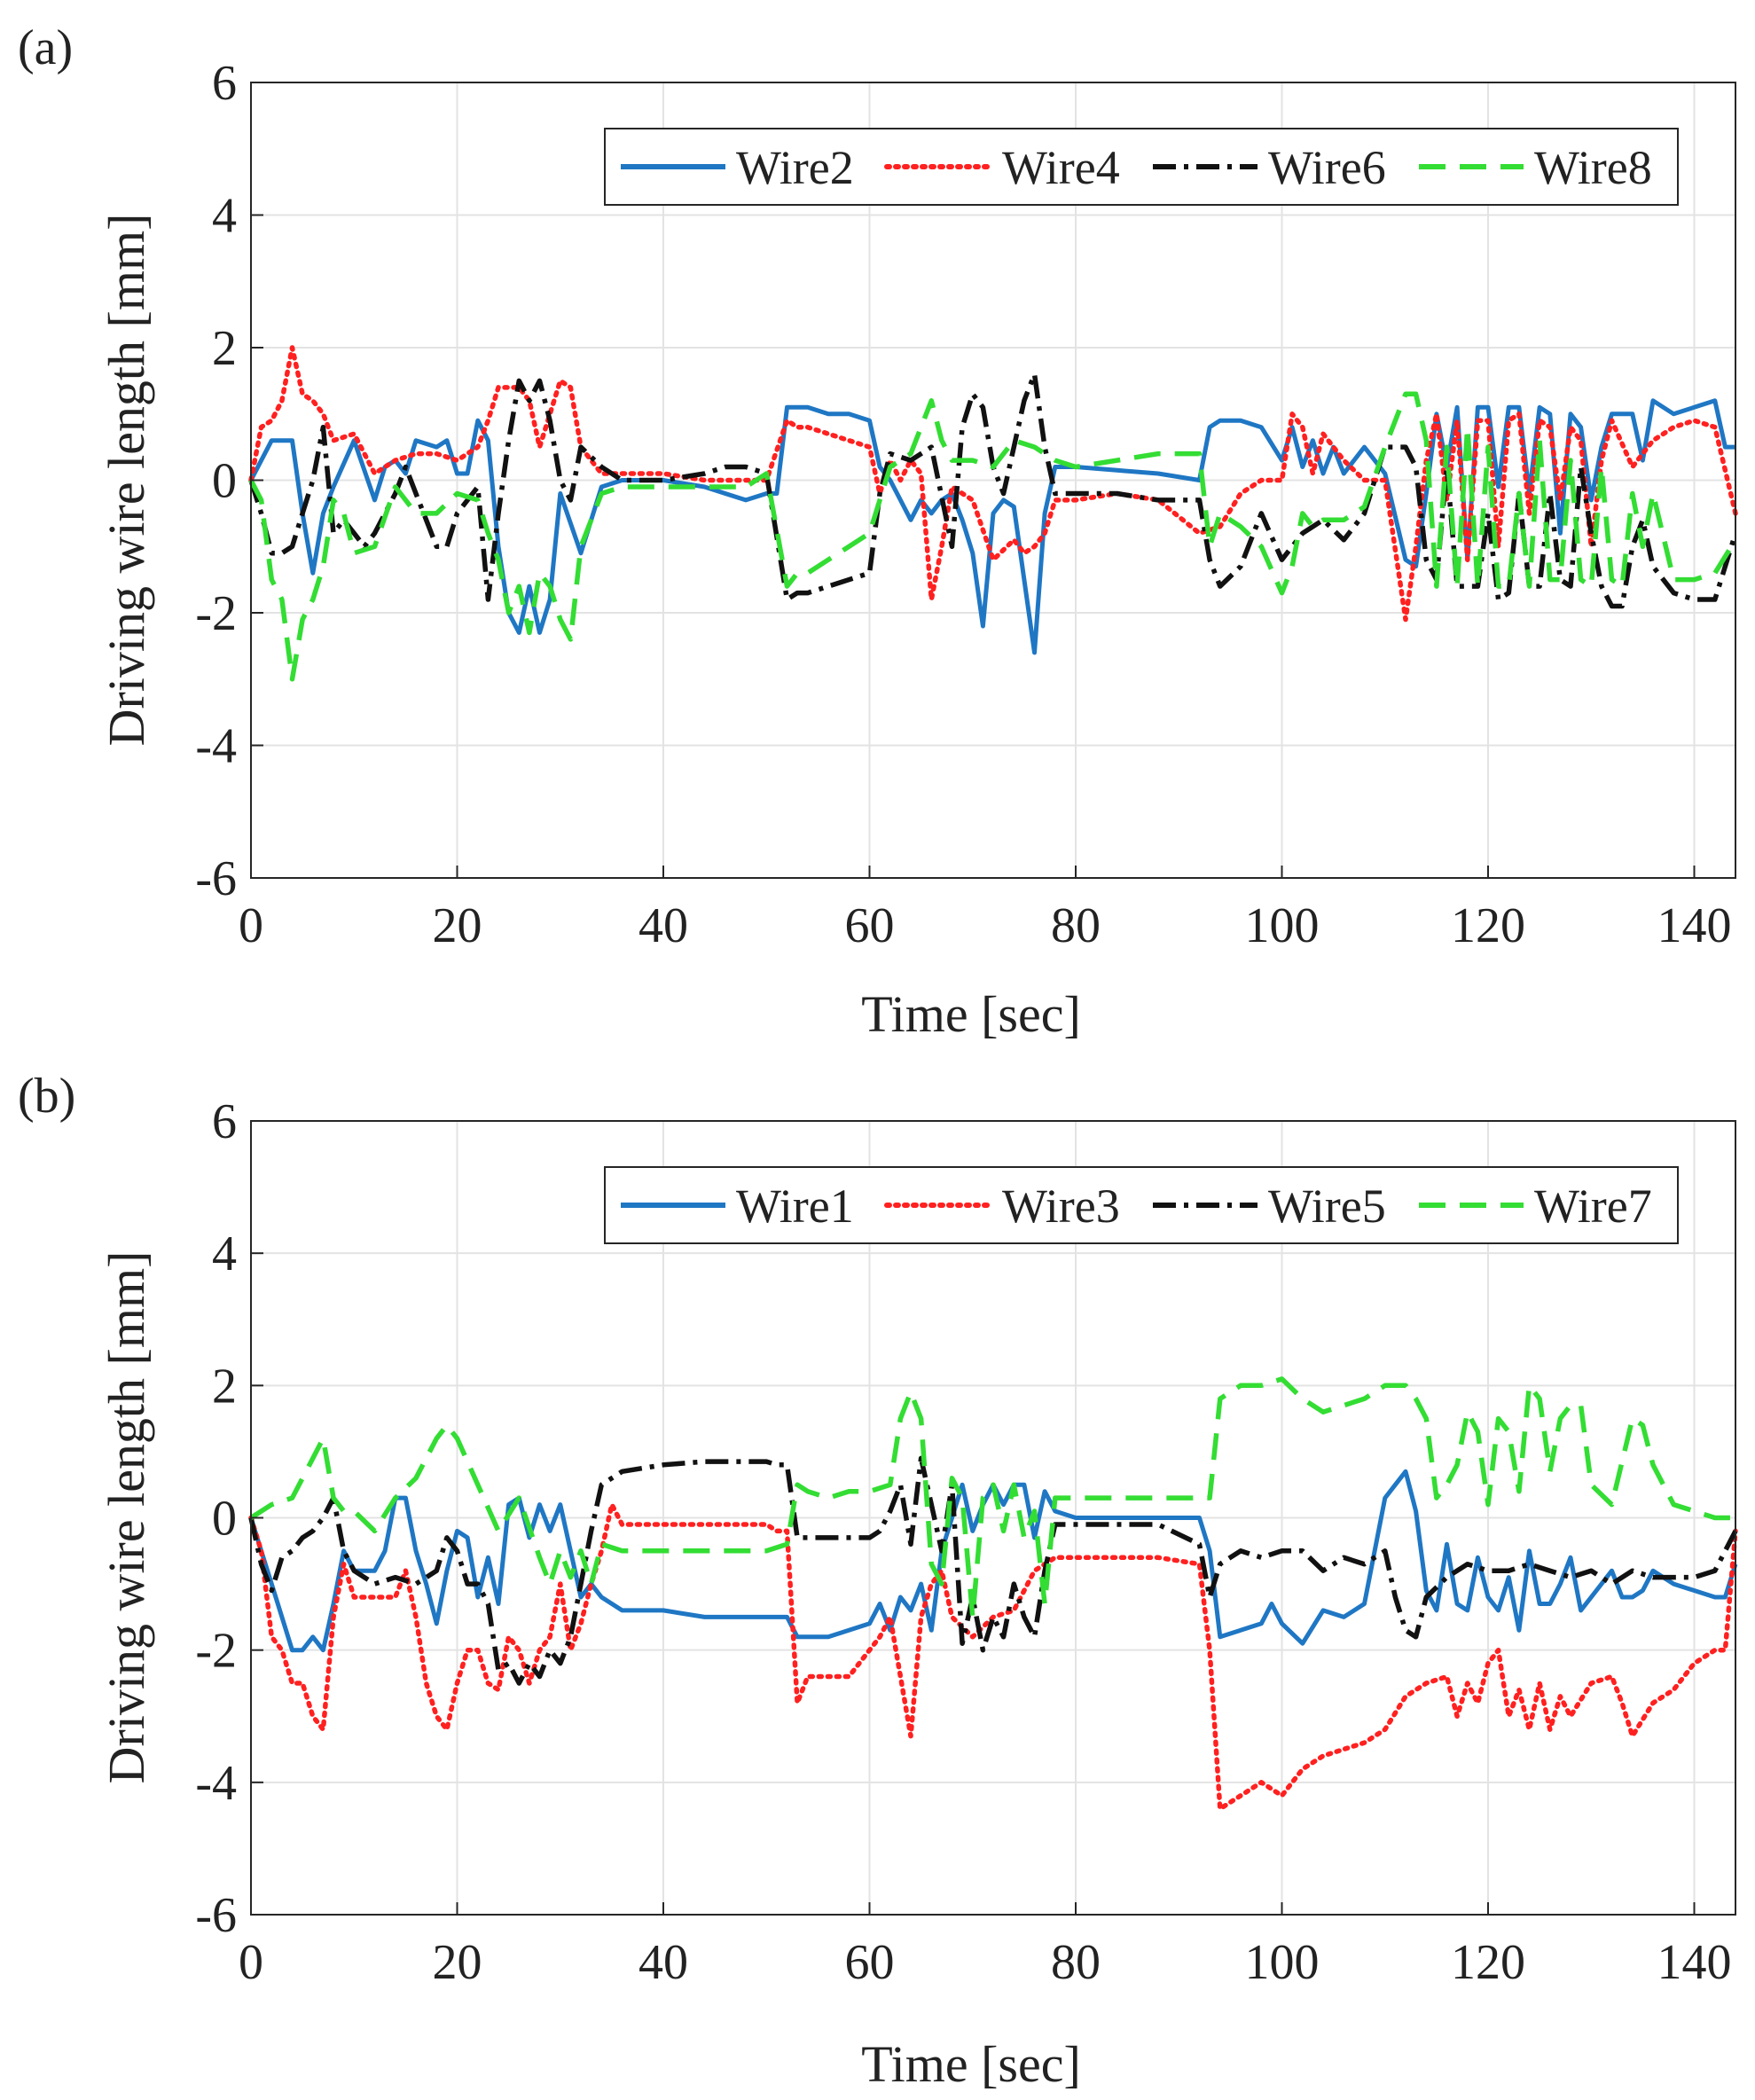 This screenshot has width=1755, height=2100. I want to click on legend-label-wire2: Wire2, so click(795, 167).